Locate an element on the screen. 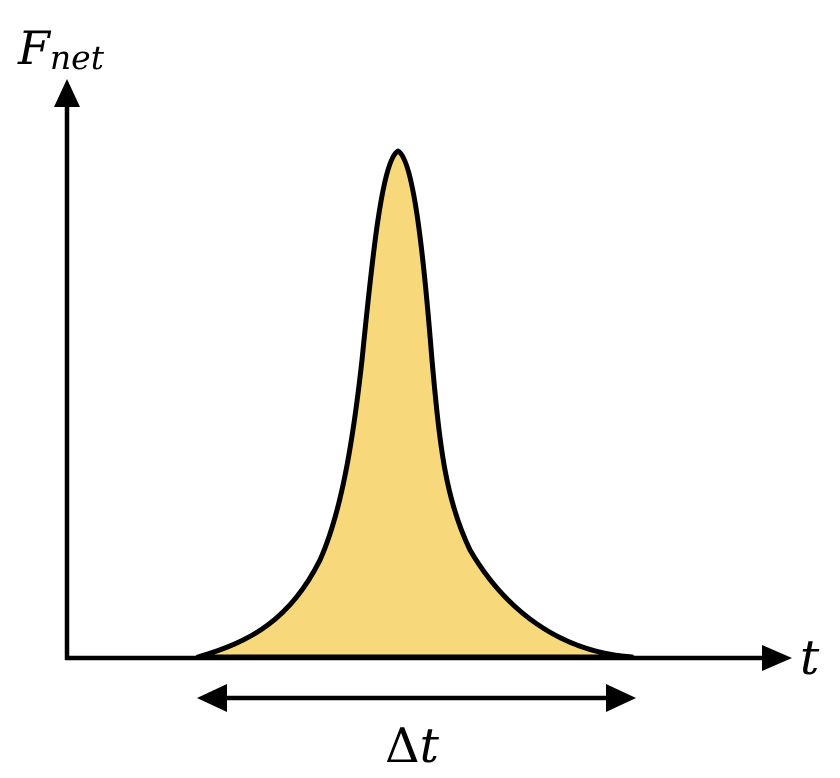 Image resolution: width=840 pixels, height=778 pixels. y-axis-label: Fnet is located at coordinates (61, 49).